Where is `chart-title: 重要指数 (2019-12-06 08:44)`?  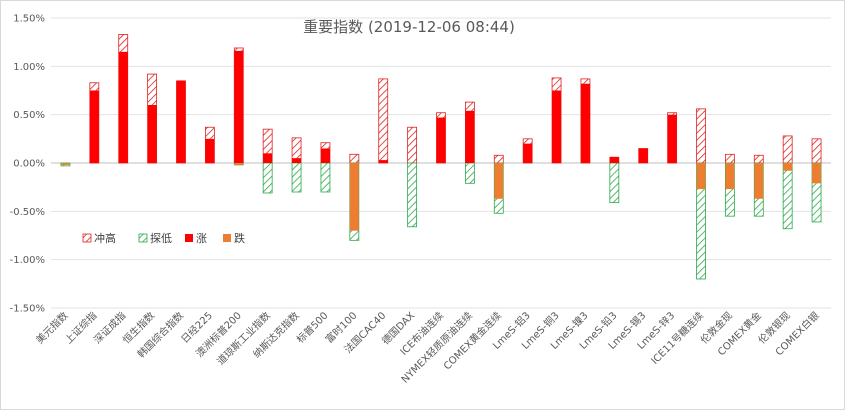
chart-title: 重要指数 (2019-12-06 08:44) is located at coordinates (409, 27).